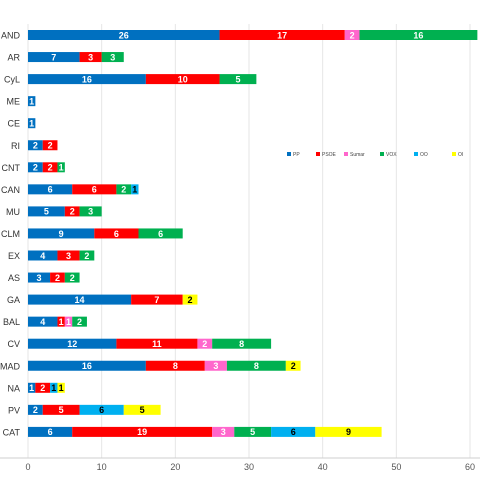 The height and width of the screenshot is (480, 480). What do you see at coordinates (375, 155) in the screenshot?
I see `legend: PP PSOE Sumar VOX OO OI` at bounding box center [375, 155].